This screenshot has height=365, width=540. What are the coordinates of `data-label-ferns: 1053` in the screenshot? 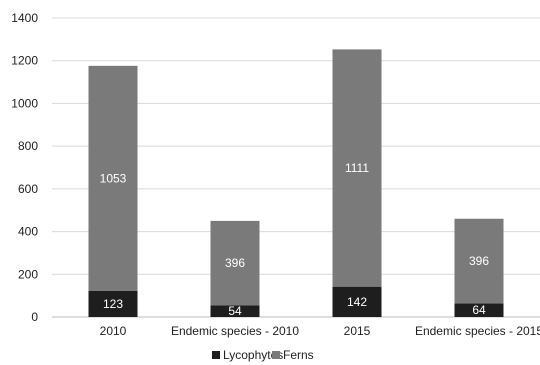 It's located at (113, 178).